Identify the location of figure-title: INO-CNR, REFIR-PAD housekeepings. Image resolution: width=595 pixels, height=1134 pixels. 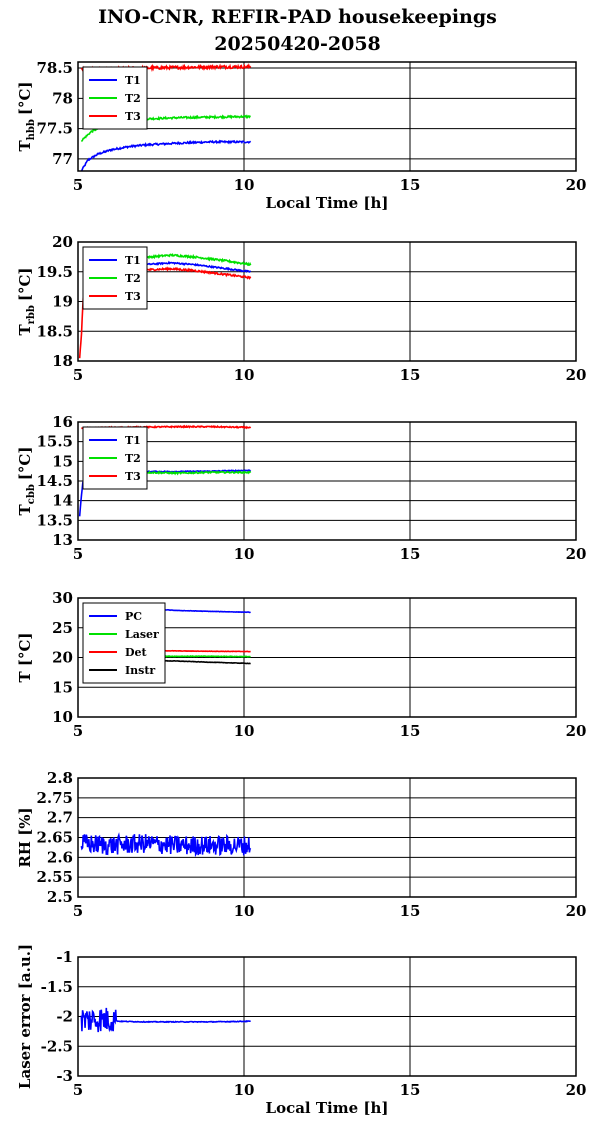
(297, 17).